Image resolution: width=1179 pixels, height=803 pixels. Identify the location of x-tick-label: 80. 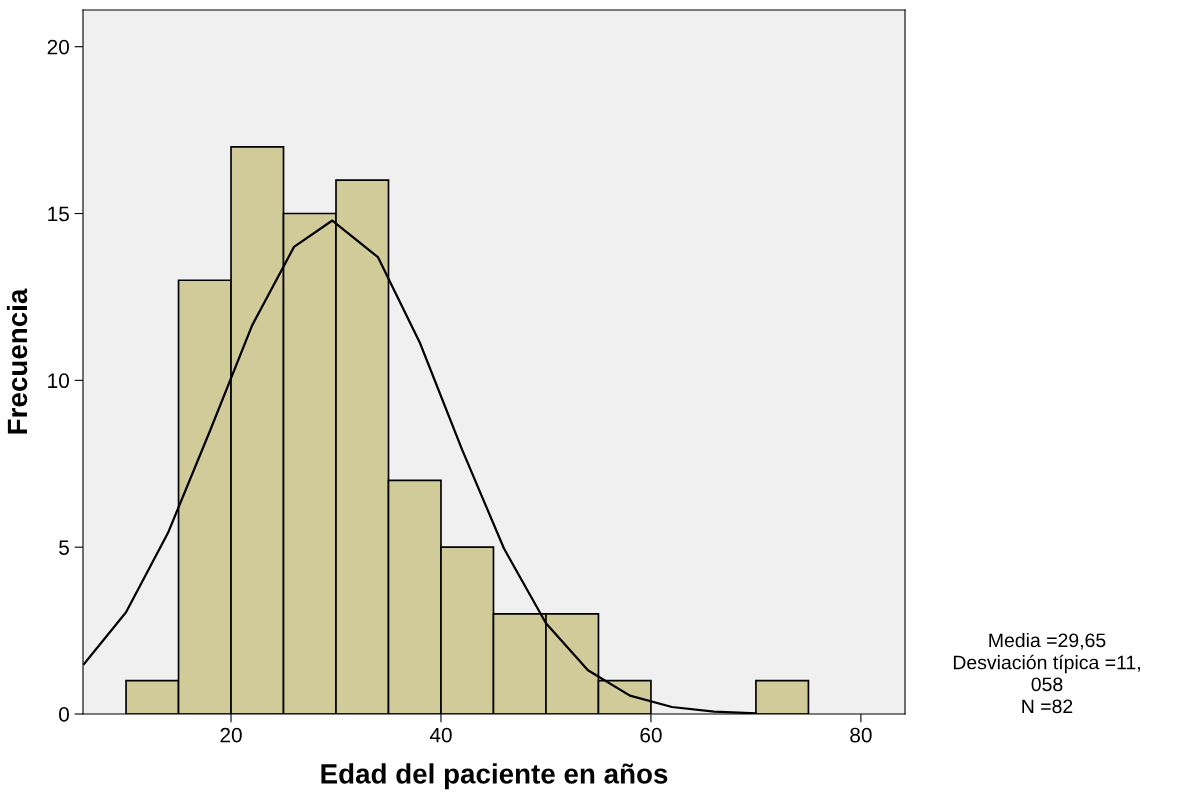
(861, 735).